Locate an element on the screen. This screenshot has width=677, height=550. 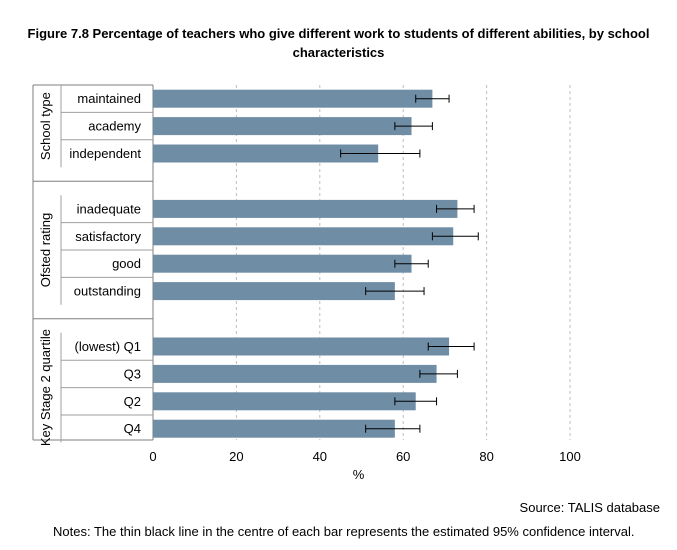
group-label: Ofsted rating is located at coordinates (45, 250).